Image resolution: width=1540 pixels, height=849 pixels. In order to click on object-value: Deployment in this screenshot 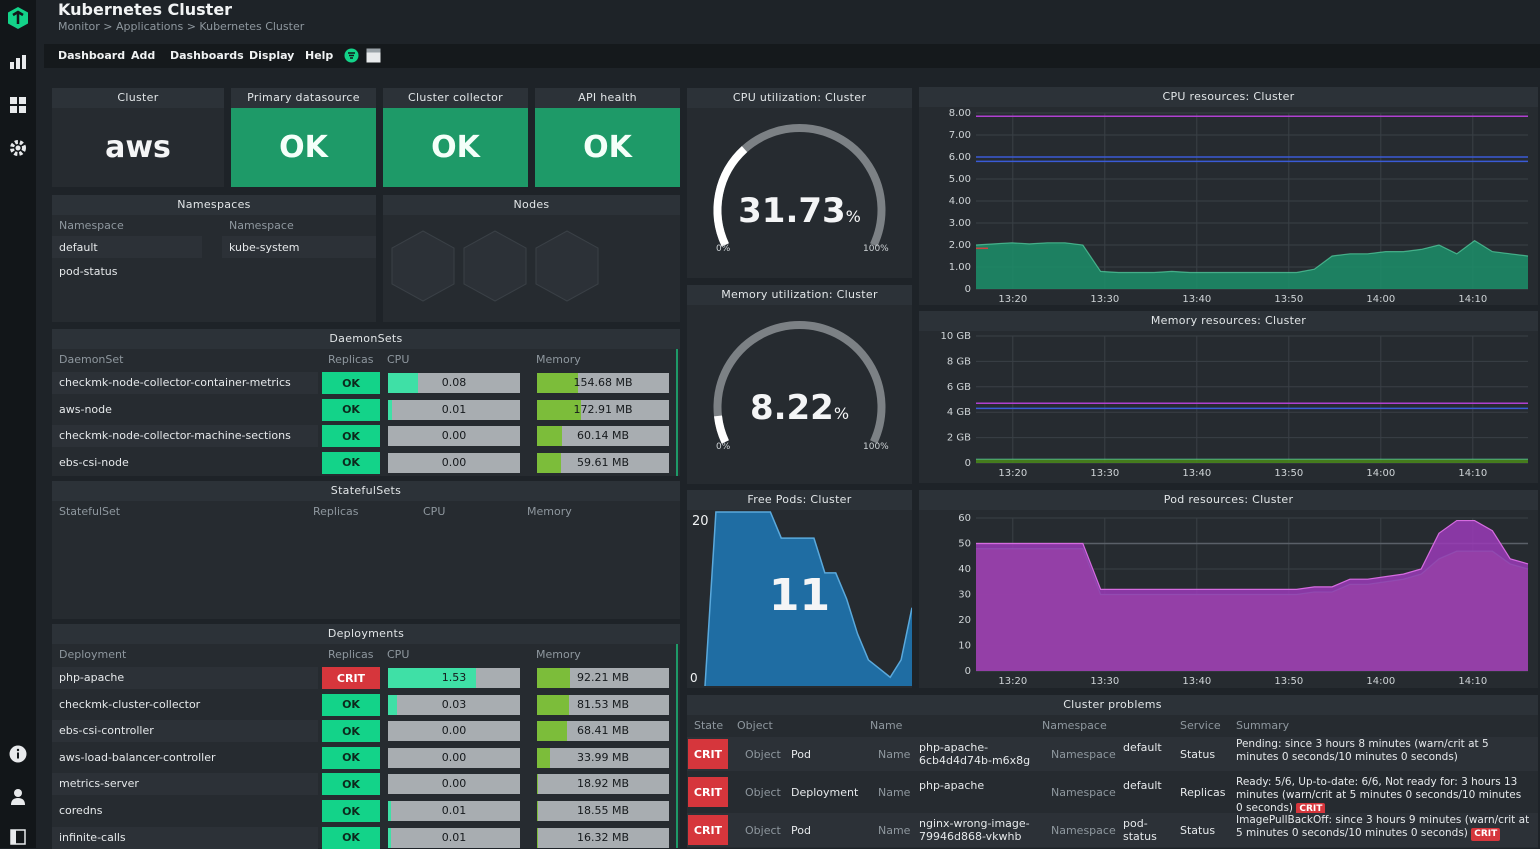, I will do `click(825, 792)`.